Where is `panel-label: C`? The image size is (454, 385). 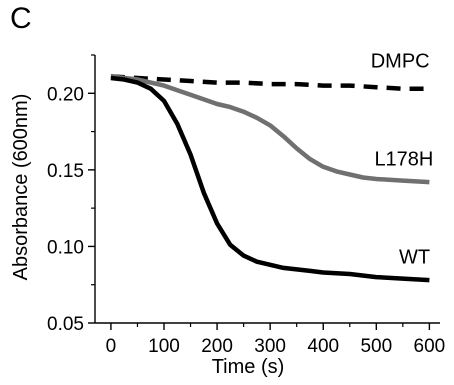
panel-label: C is located at coordinates (21, 18).